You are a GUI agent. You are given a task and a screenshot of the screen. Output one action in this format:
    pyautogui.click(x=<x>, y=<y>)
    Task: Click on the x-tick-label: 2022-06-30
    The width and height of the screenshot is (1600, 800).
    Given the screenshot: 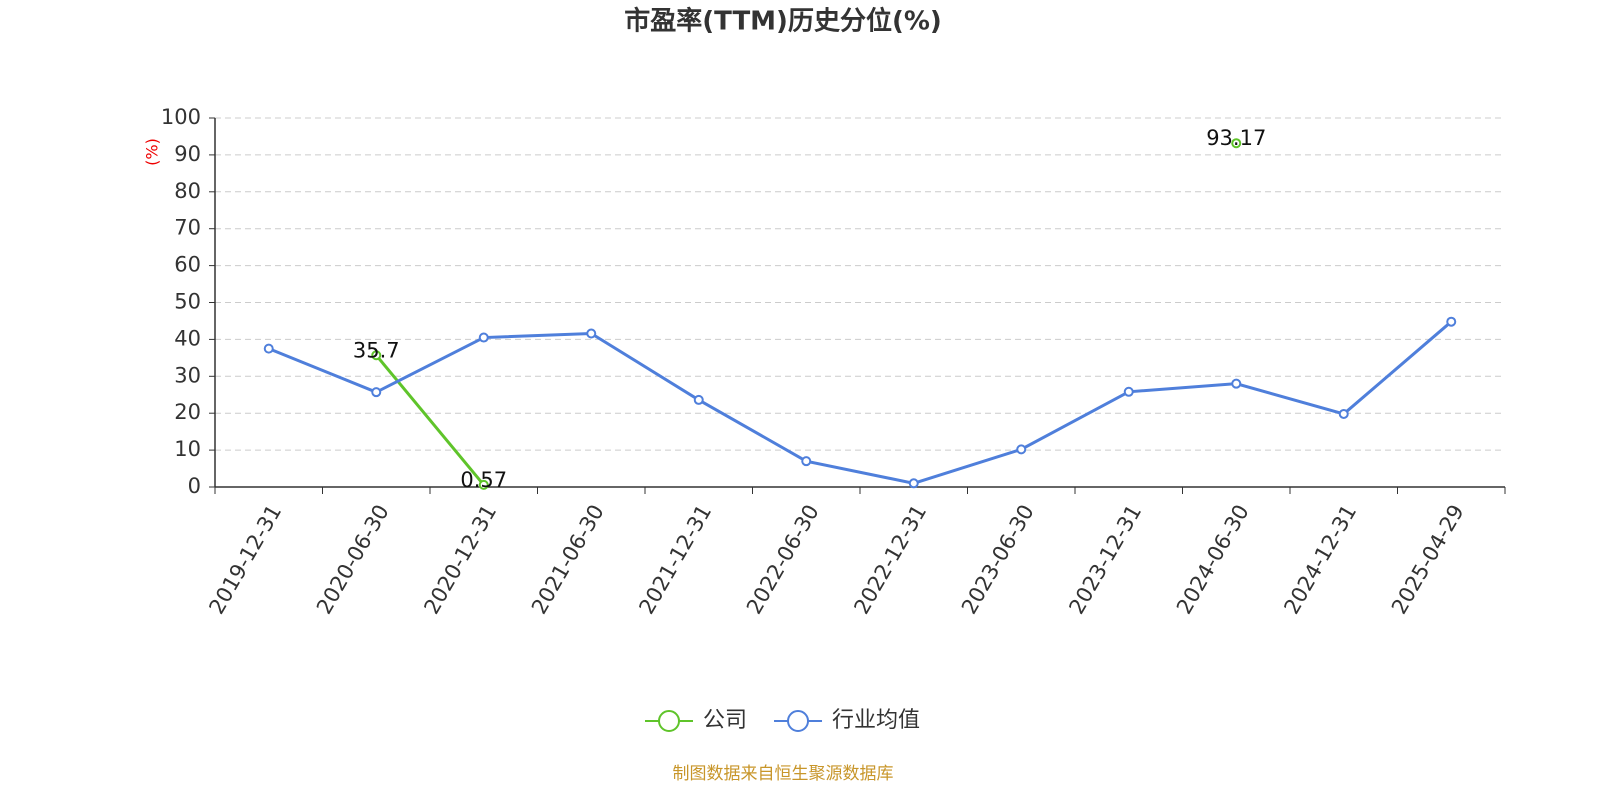 What is the action you would take?
    pyautogui.click(x=783, y=560)
    